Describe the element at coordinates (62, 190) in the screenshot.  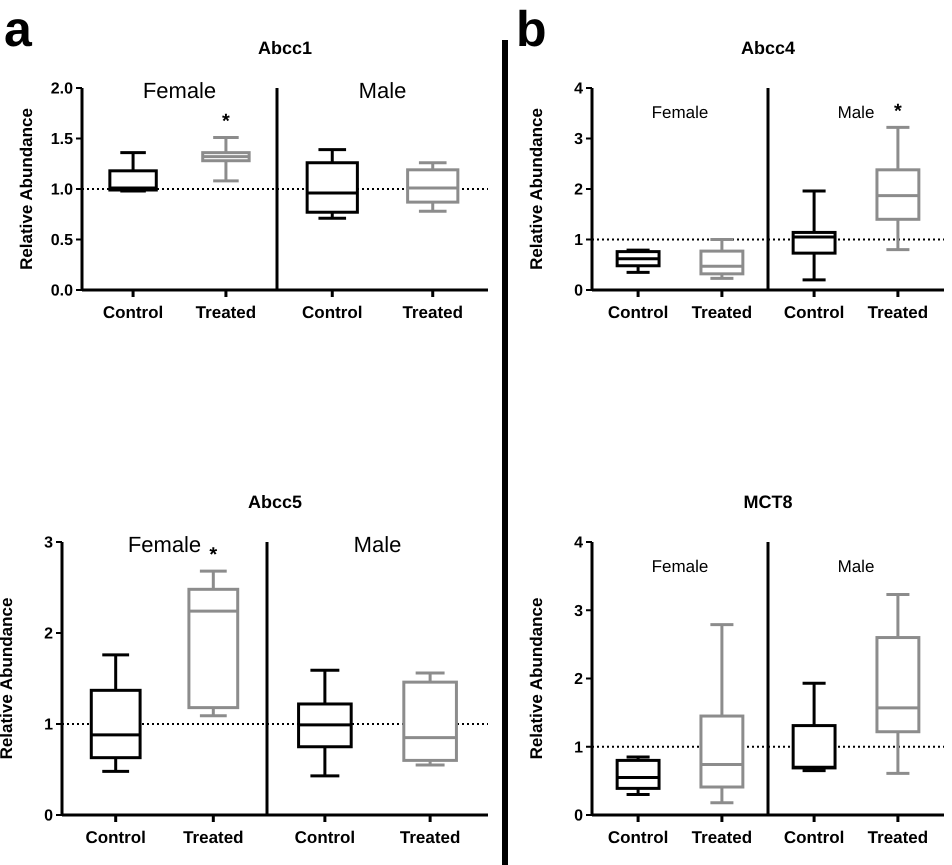
I see `y-tick-label: 1.0` at that location.